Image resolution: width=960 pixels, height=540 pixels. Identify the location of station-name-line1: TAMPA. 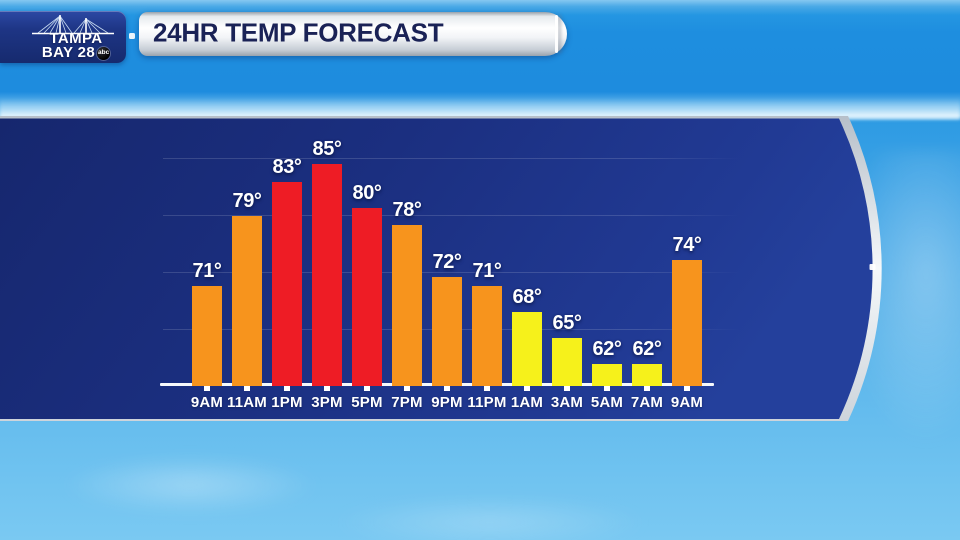
(76, 38).